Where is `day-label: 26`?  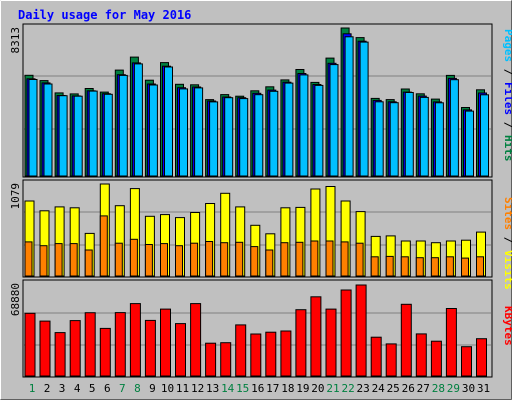
day-label: 26 is located at coordinates (408, 388).